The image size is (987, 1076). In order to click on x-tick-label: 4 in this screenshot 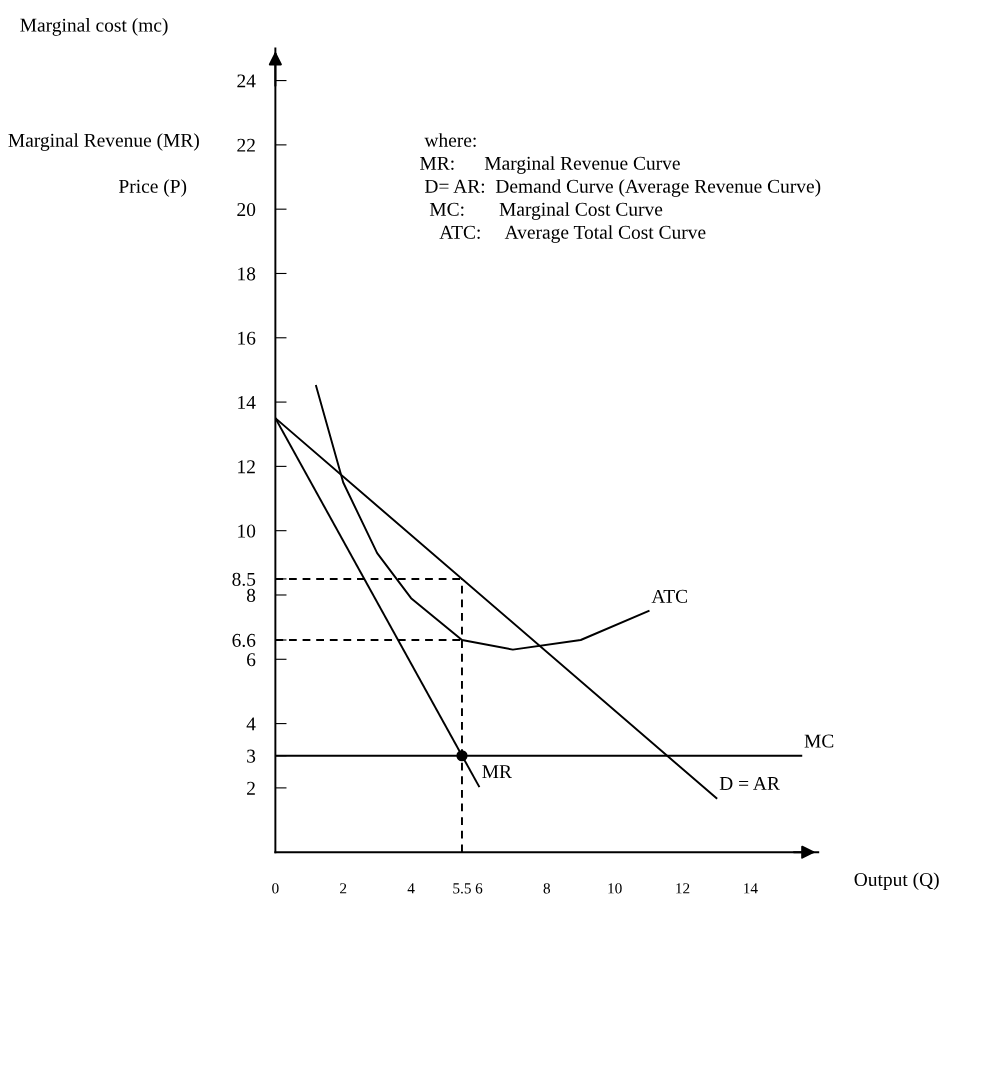, I will do `click(411, 888)`.